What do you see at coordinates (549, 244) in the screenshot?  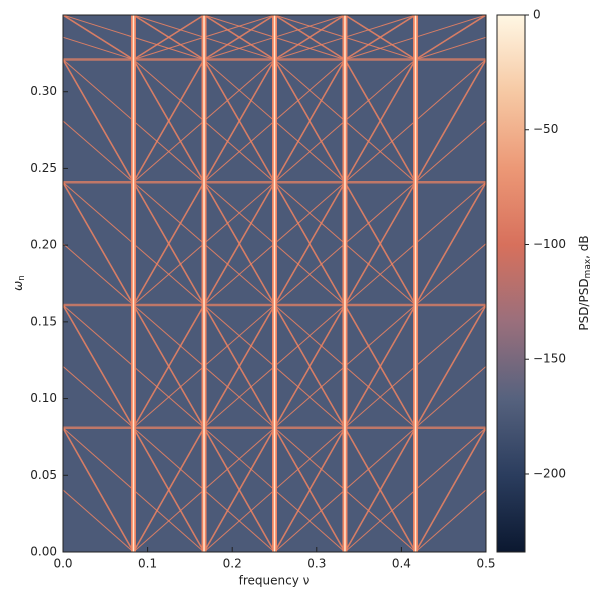 I see `colorbar-tick-label: −100` at bounding box center [549, 244].